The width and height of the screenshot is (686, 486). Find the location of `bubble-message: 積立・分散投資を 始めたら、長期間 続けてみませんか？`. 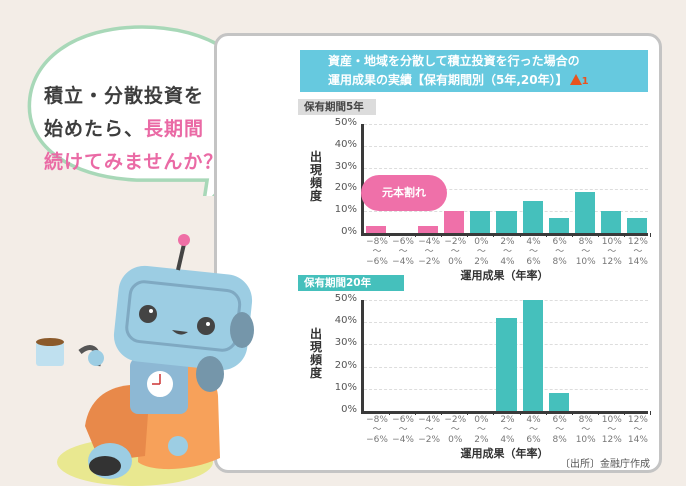

bubble-message: 積立・分散投資を 始めたら、長期間 続けてみませんか？ is located at coordinates (133, 129).